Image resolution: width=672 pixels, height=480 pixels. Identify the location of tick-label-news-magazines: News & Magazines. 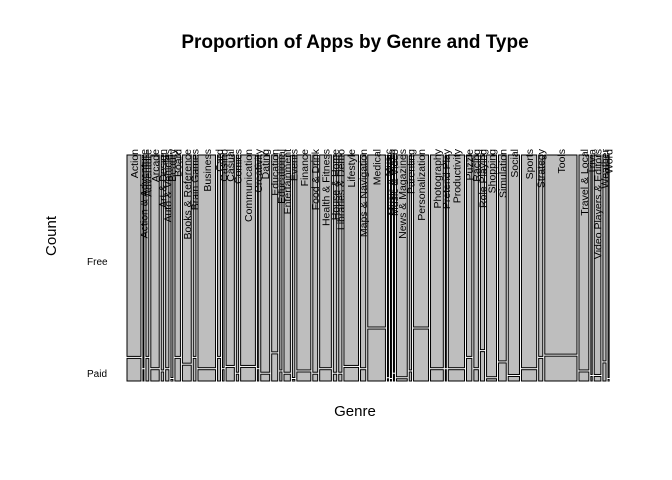
(403, 194).